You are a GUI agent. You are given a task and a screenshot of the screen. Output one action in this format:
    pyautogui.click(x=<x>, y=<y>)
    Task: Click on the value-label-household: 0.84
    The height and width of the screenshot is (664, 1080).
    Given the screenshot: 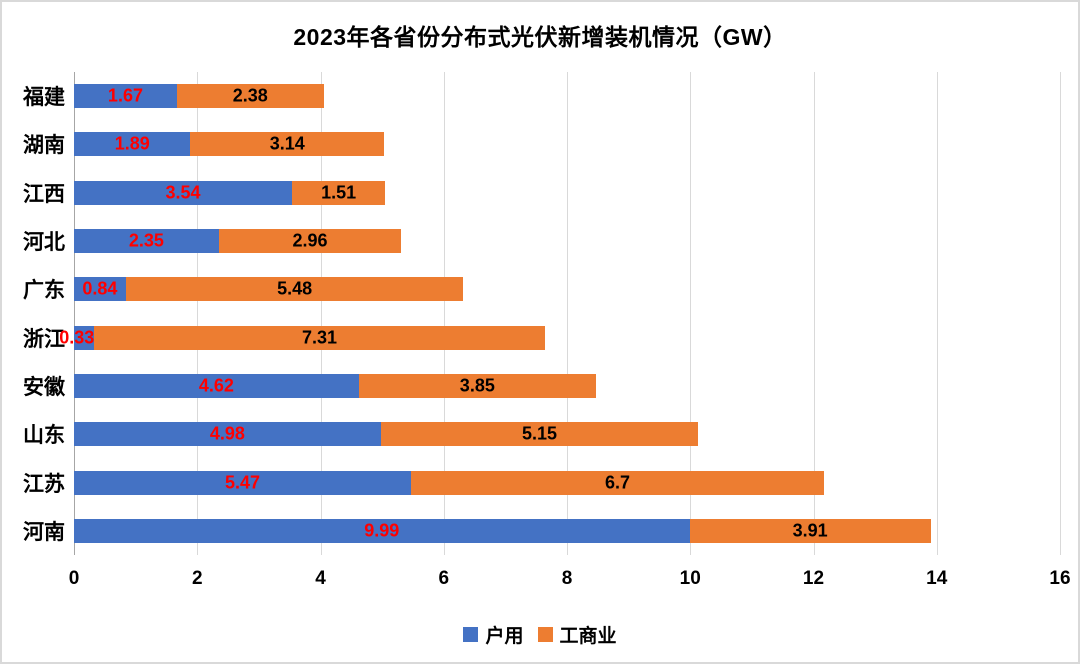 What is the action you would take?
    pyautogui.click(x=100, y=288)
    